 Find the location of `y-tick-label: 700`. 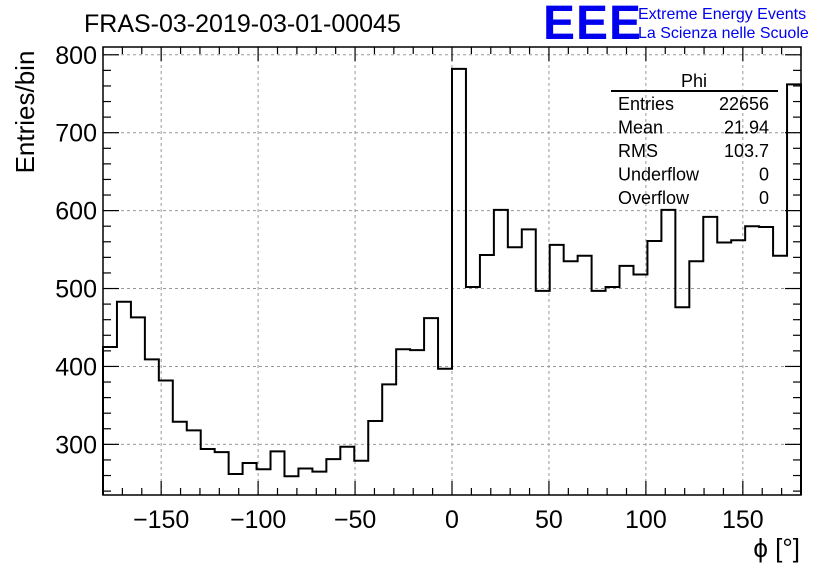

y-tick-label: 700 is located at coordinates (76, 134).